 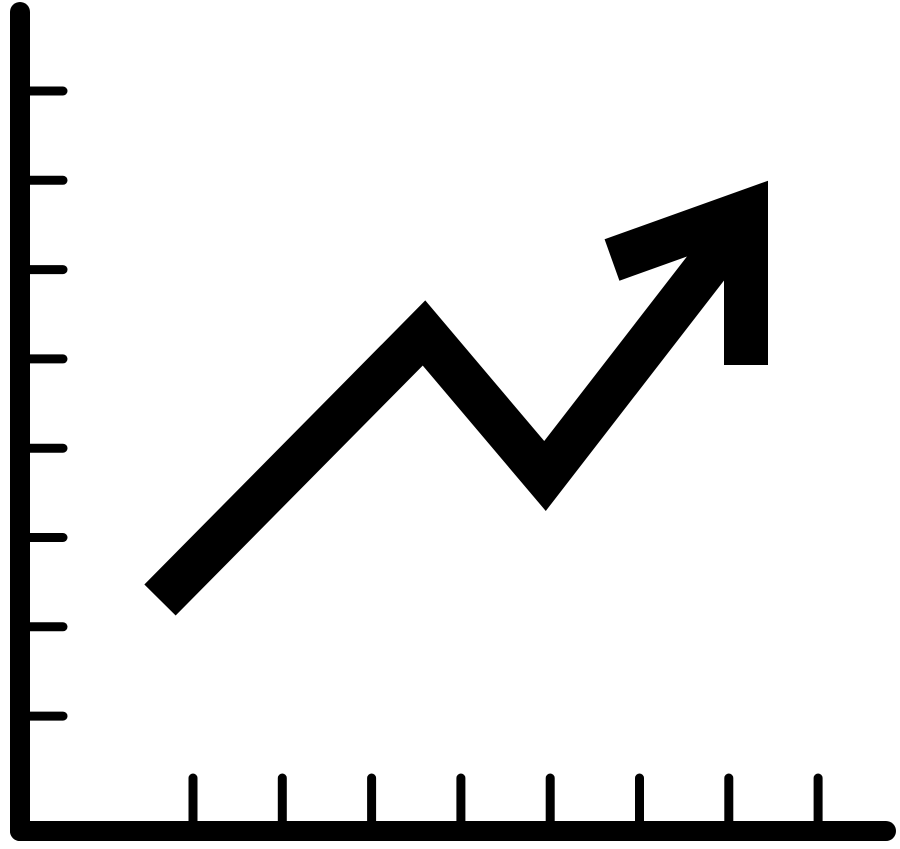 I want to click on x-axis-ticks, so click(x=505, y=804).